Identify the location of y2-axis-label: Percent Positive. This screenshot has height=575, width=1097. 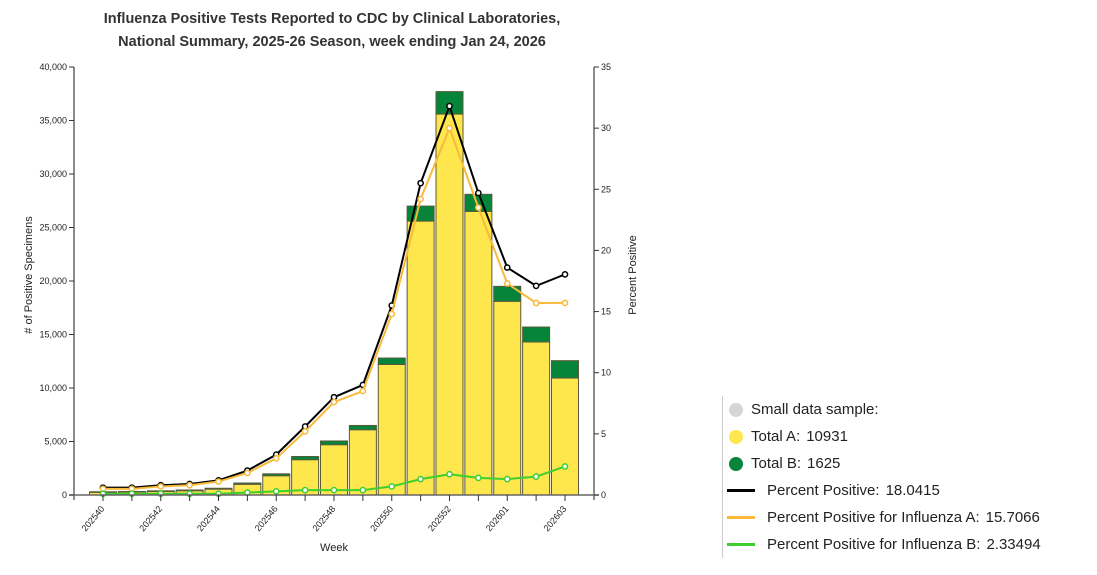
(633, 274).